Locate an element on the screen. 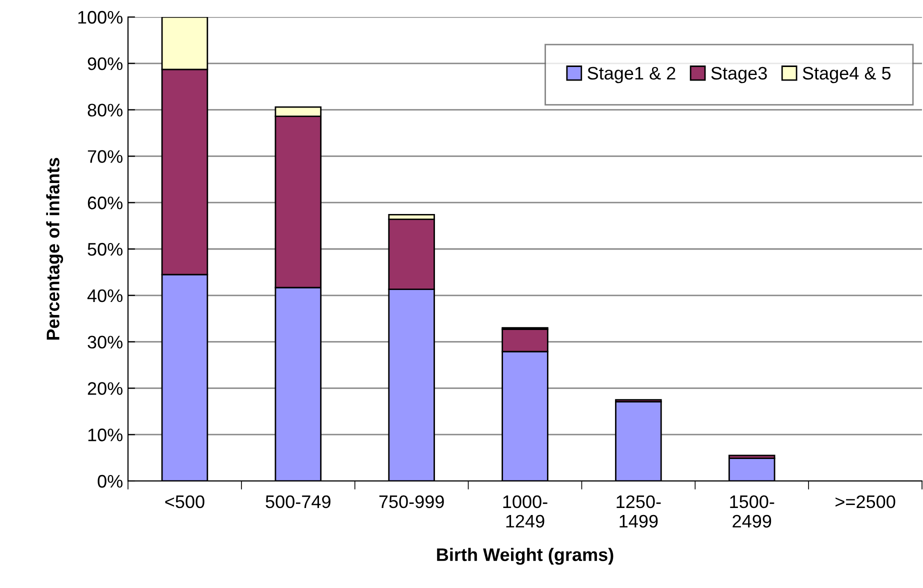 This screenshot has width=923, height=588. y-tick-label: 20% is located at coordinates (105, 388).